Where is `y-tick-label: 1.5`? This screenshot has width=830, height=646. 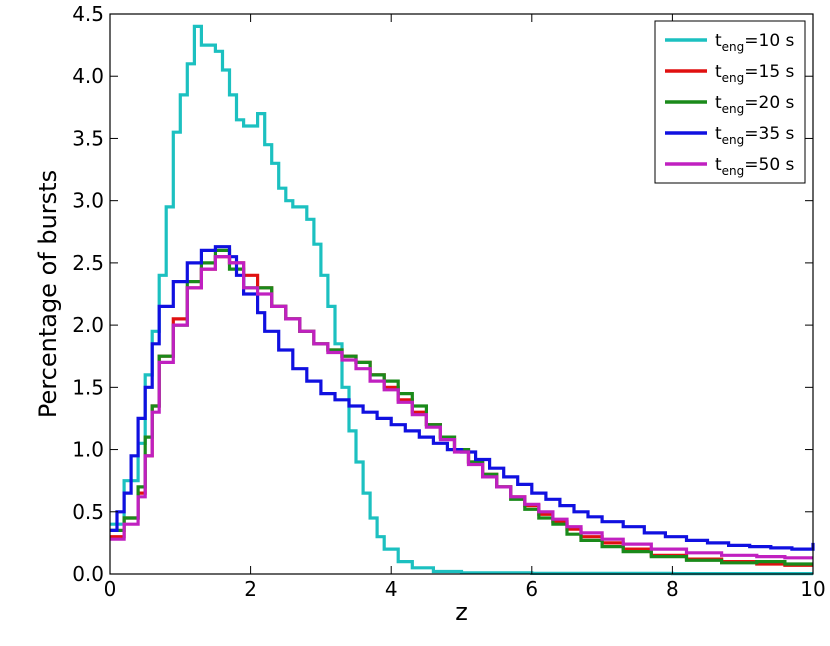 y-tick-label: 1.5 is located at coordinates (88, 387).